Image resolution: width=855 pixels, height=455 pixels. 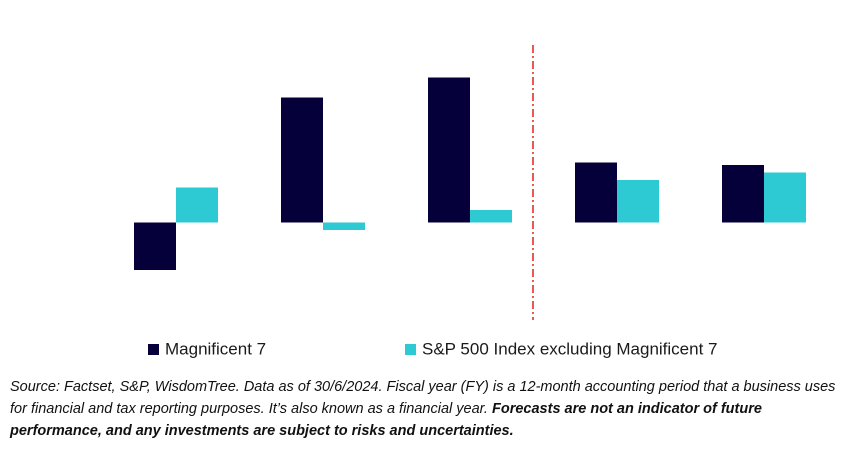 What do you see at coordinates (215, 348) in the screenshot?
I see `legend-label: Magnificent 7` at bounding box center [215, 348].